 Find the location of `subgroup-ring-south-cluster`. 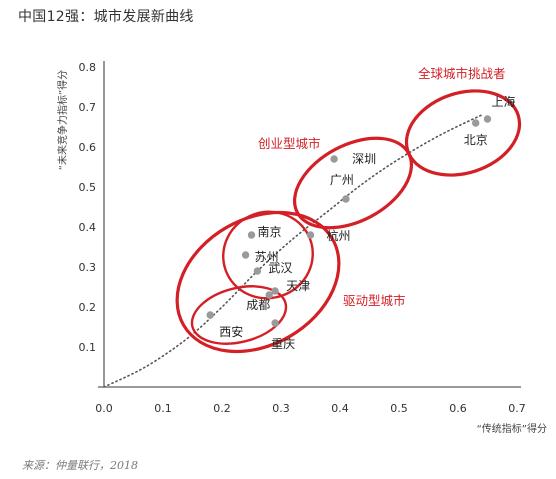

subgroup-ring-south-cluster is located at coordinates (268, 255).